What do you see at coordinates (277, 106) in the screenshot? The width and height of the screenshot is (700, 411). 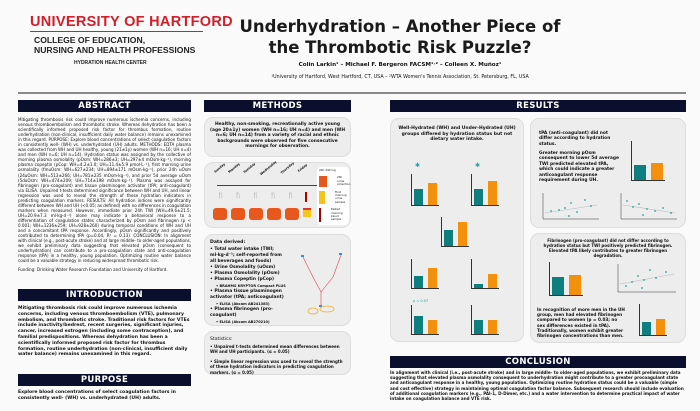 I see `methods-heading: METHODS` at bounding box center [277, 106].